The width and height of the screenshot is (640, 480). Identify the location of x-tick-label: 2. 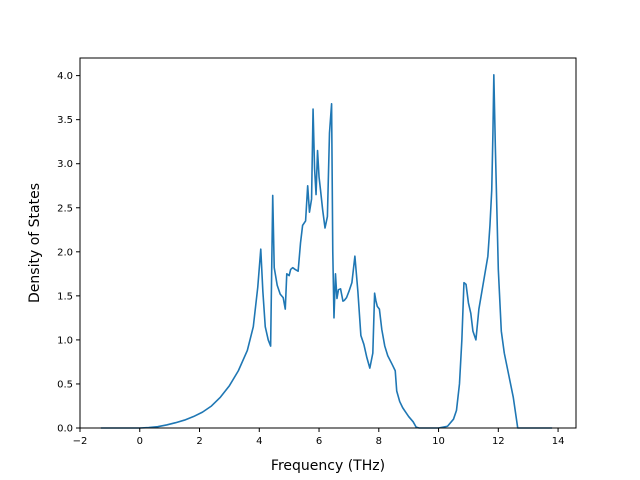
(199, 441).